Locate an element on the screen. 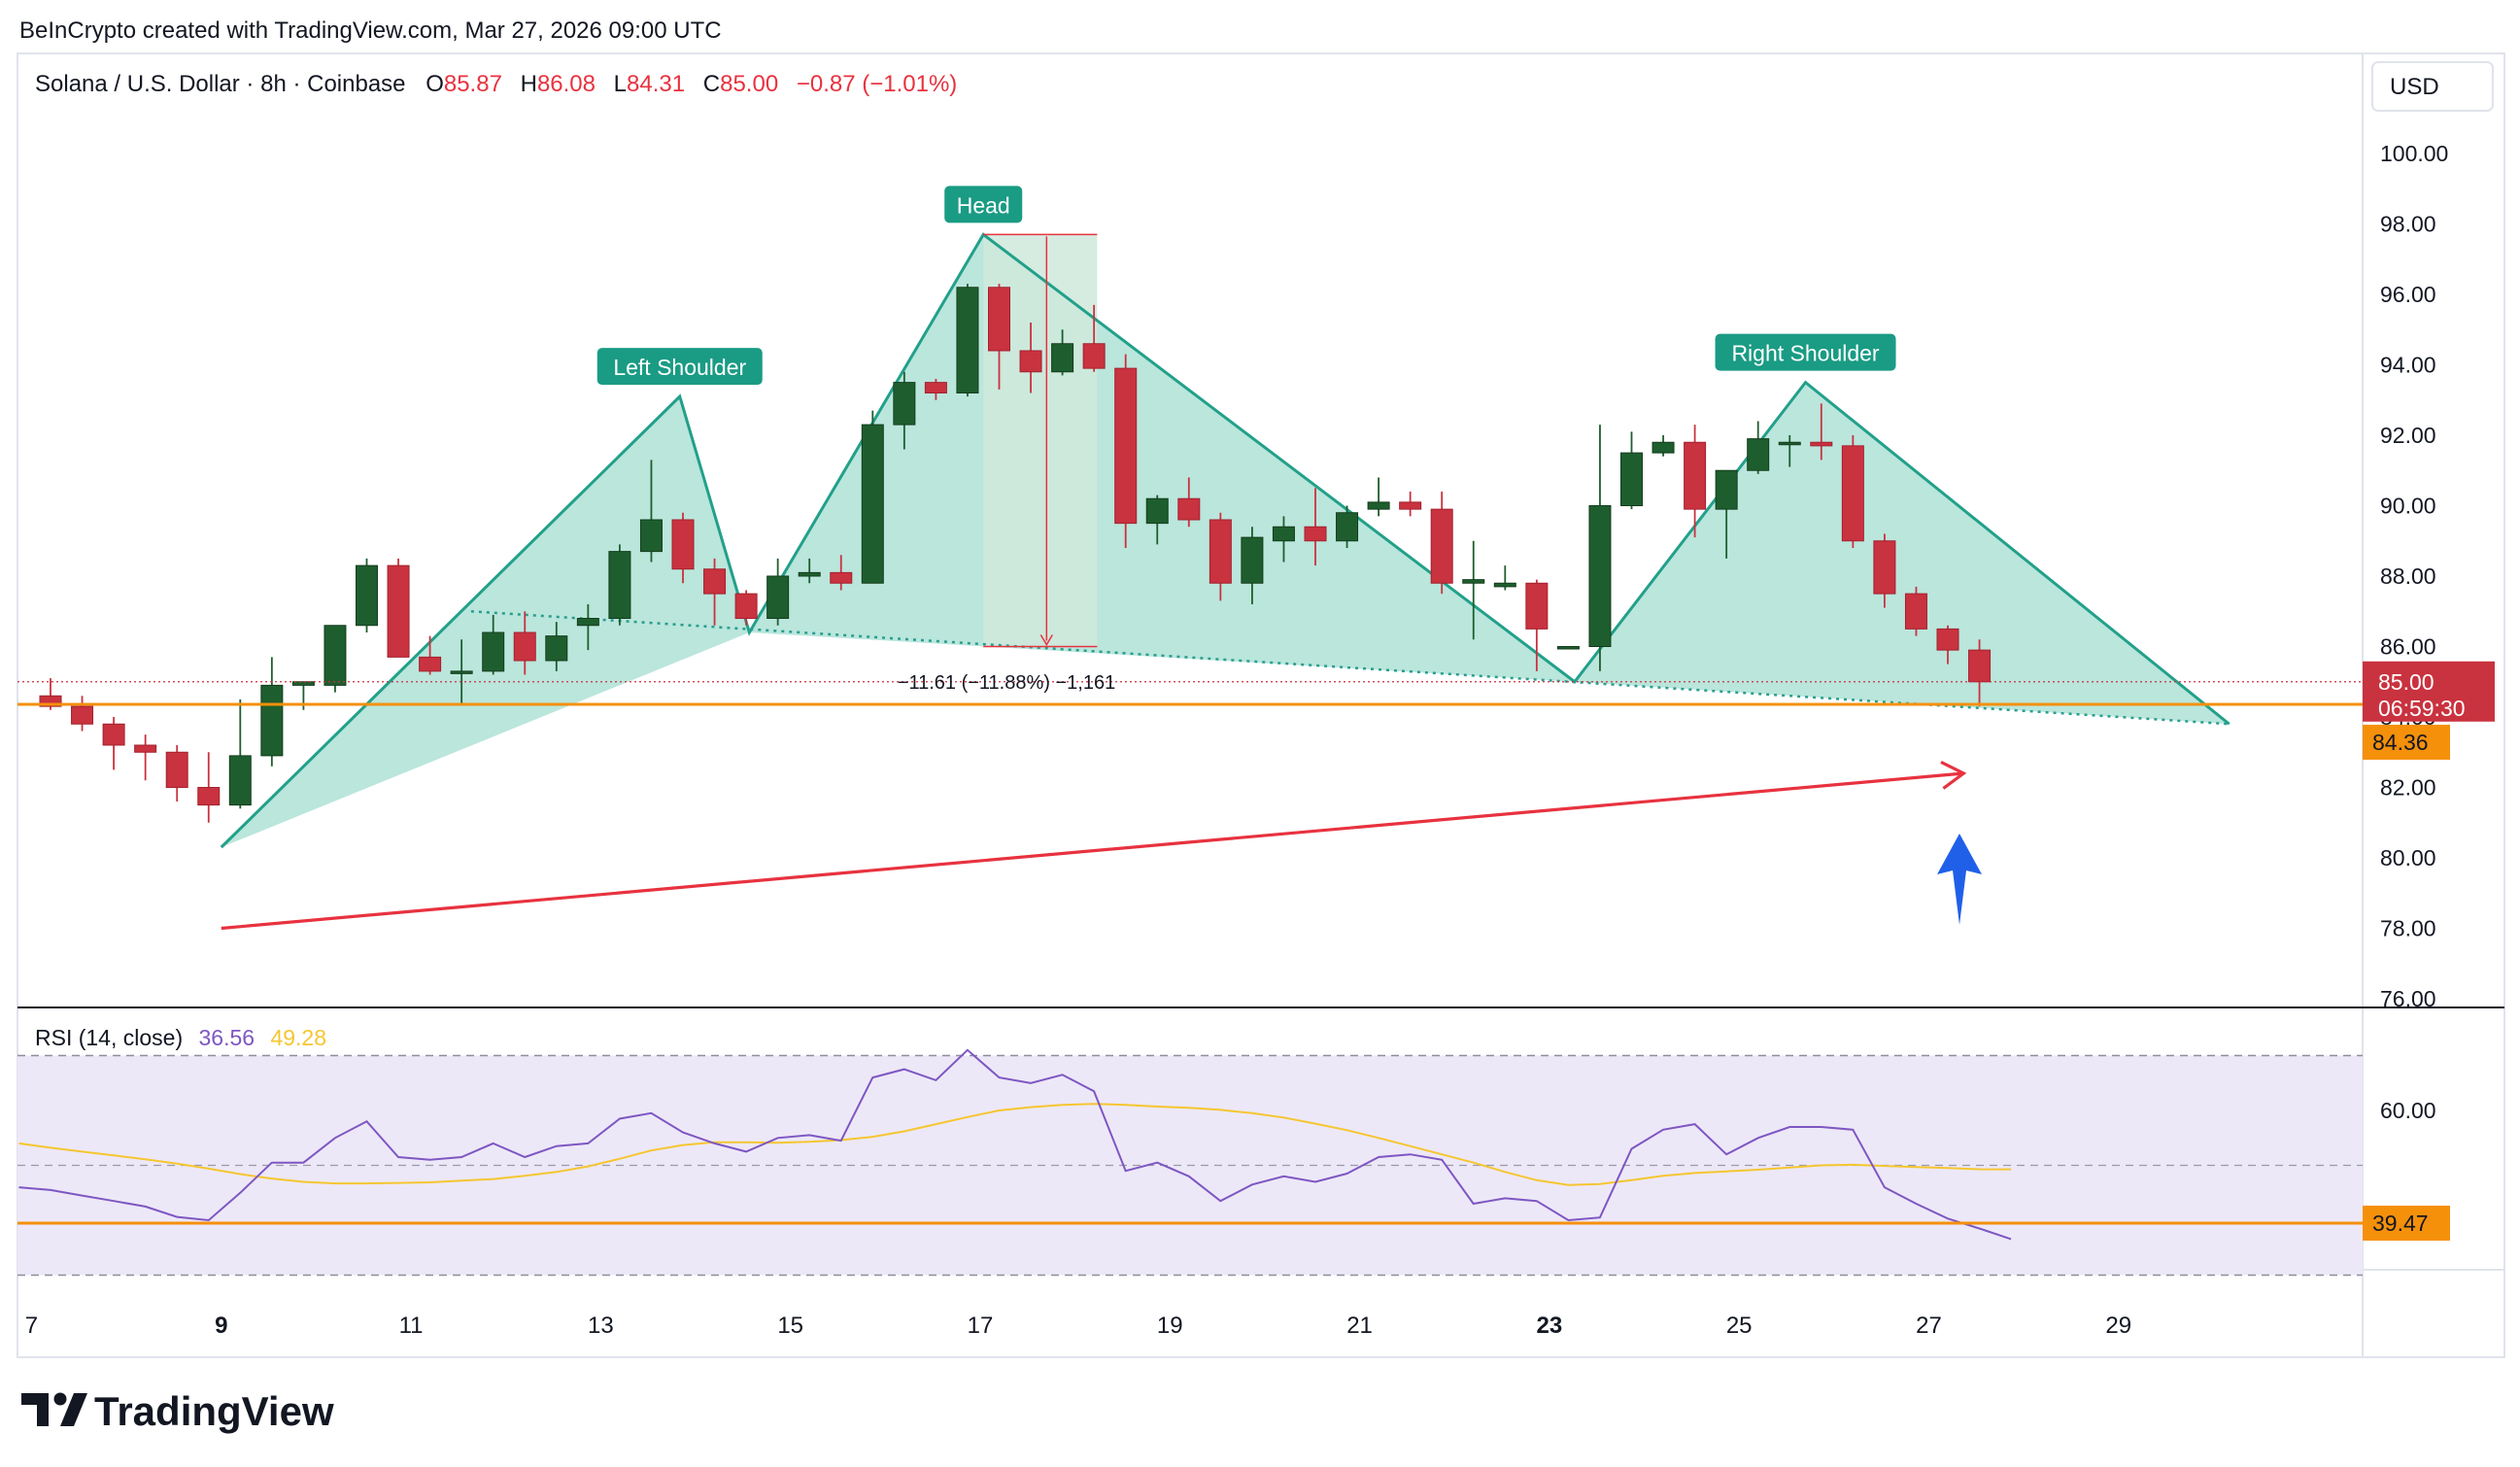  rsi-band-layer is located at coordinates (1190, 1165).